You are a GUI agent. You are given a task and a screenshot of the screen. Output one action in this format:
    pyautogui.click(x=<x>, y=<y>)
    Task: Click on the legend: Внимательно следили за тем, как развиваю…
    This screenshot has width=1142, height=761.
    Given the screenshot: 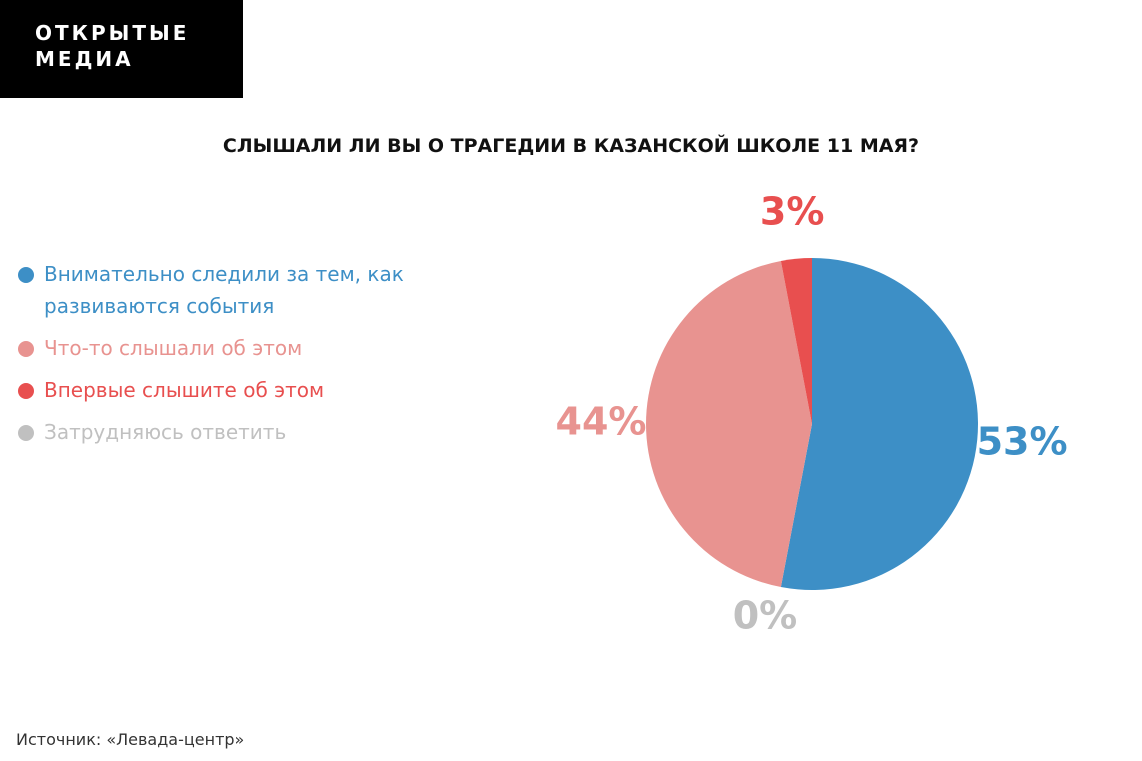 What is the action you would take?
    pyautogui.click(x=233, y=358)
    